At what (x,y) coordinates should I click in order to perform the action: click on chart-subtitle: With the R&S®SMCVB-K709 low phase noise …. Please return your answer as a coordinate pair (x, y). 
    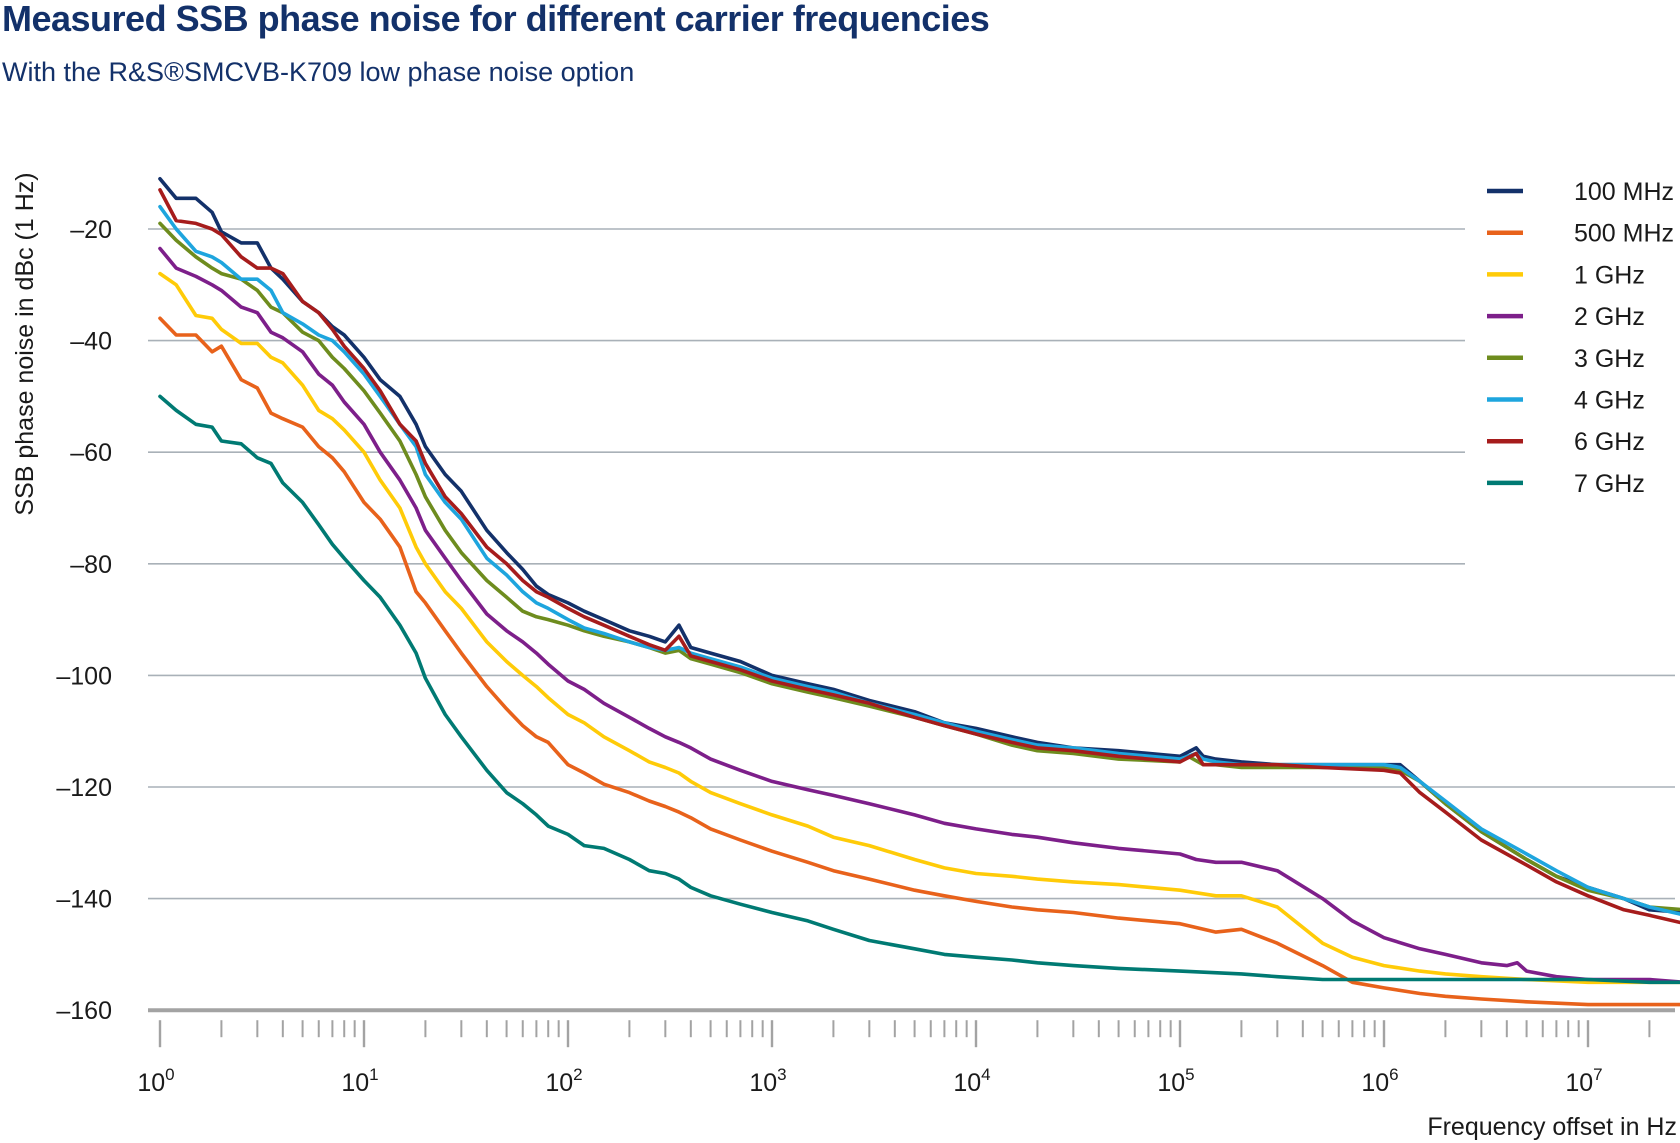
    Looking at the image, I should click on (318, 72).